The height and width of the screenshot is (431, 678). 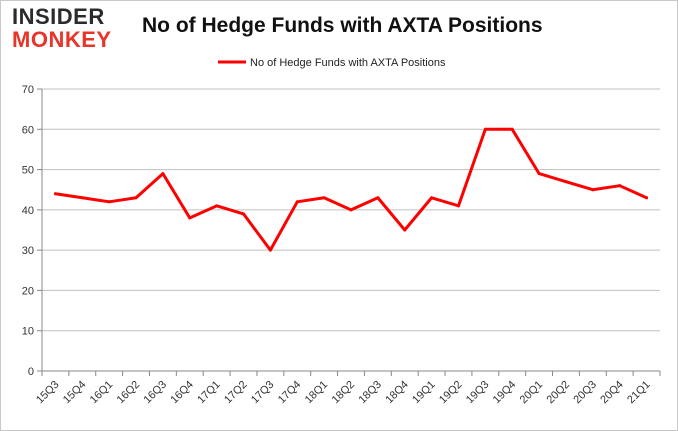 What do you see at coordinates (344, 393) in the screenshot?
I see `x-tick-label: 18Q2` at bounding box center [344, 393].